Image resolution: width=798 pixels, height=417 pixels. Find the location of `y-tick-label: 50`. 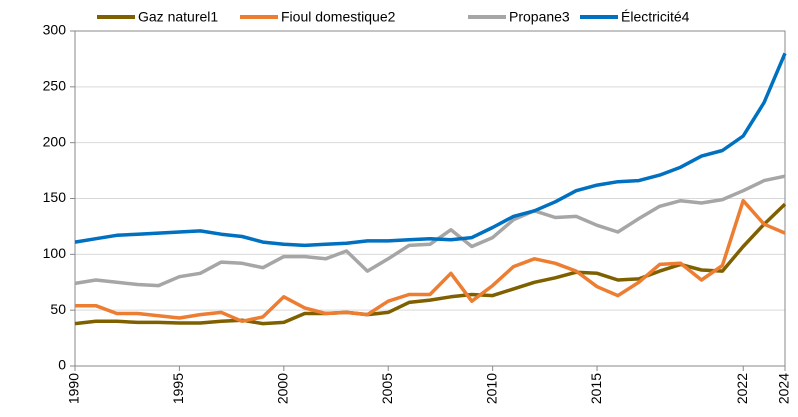

y-tick-label: 50 is located at coordinates (58, 309).